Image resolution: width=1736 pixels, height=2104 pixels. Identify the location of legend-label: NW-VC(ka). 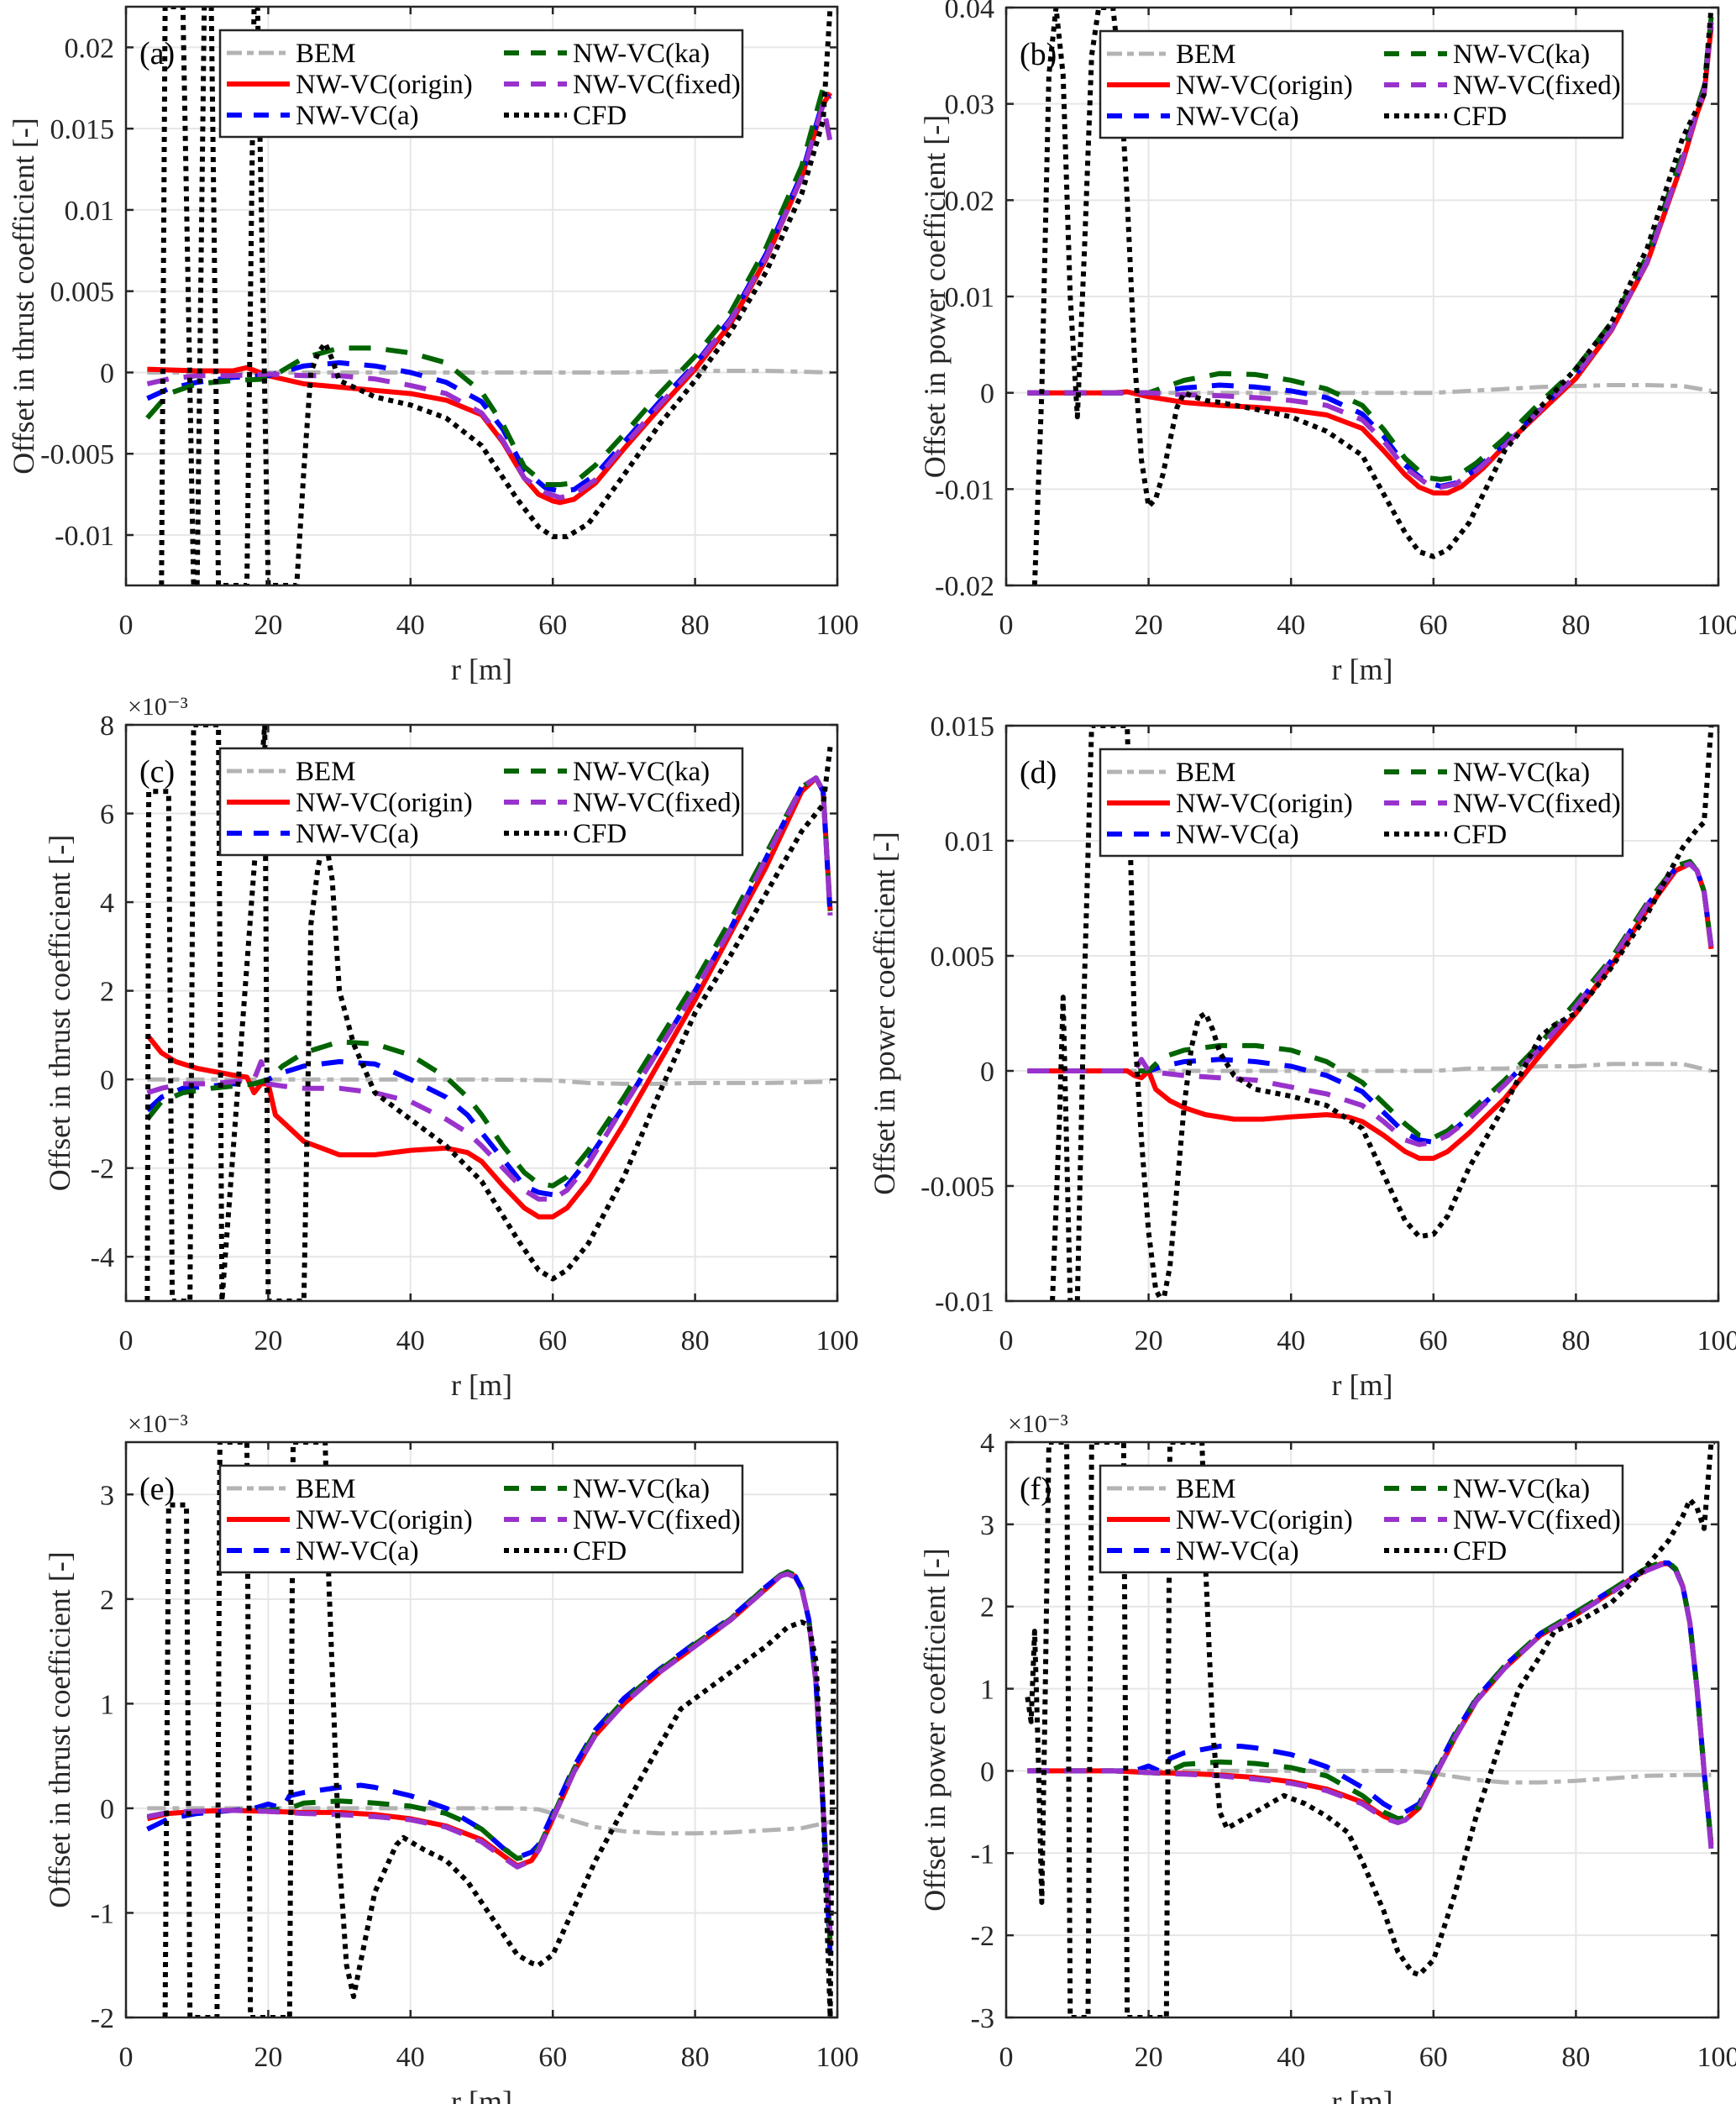
(641, 1489).